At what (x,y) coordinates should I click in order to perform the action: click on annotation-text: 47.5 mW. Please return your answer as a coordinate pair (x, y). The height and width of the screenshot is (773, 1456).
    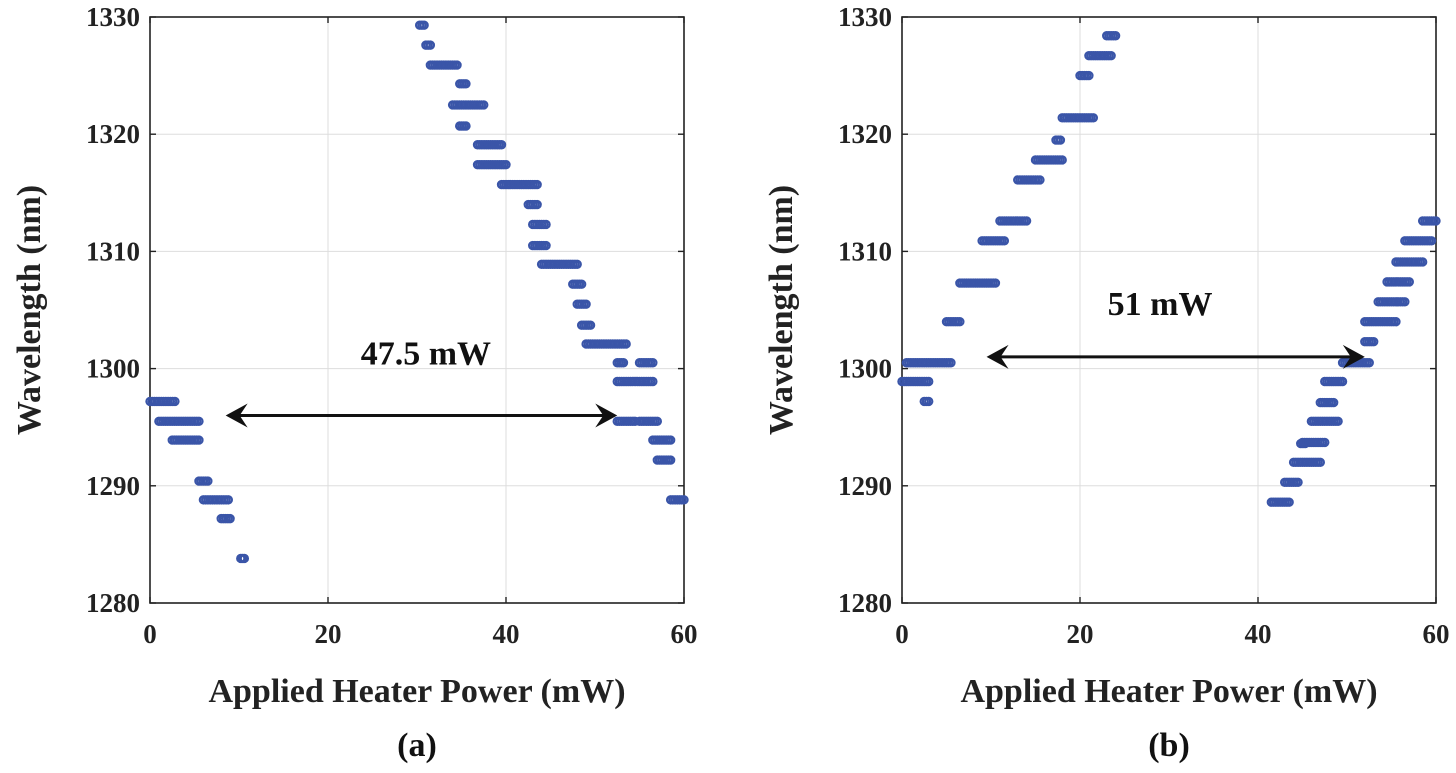
    Looking at the image, I should click on (426, 353).